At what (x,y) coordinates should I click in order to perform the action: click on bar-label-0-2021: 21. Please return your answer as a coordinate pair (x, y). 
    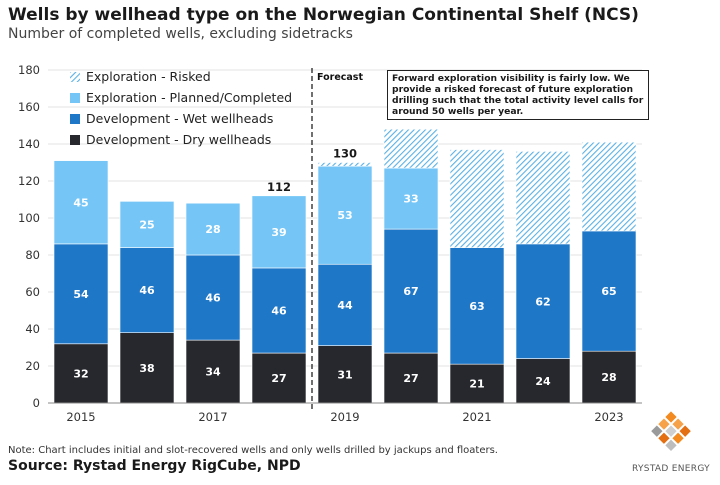
    Looking at the image, I should click on (476, 384).